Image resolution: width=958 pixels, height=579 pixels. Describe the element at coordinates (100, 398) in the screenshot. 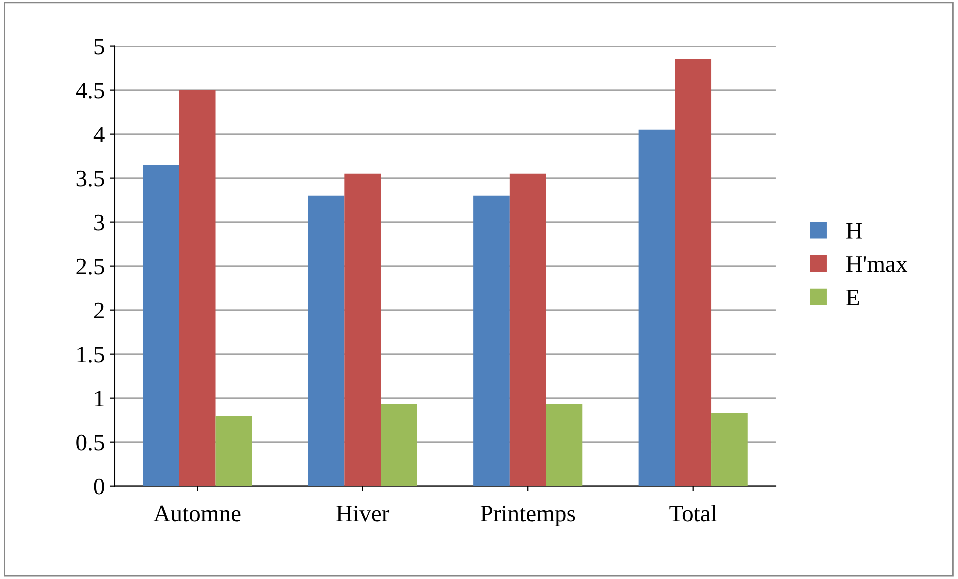

I see `y-tick-label: 1` at that location.